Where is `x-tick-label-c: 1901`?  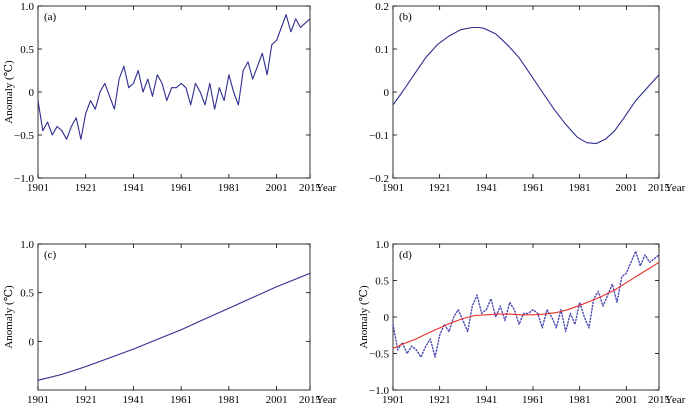
x-tick-label-c: 1901 is located at coordinates (38, 400).